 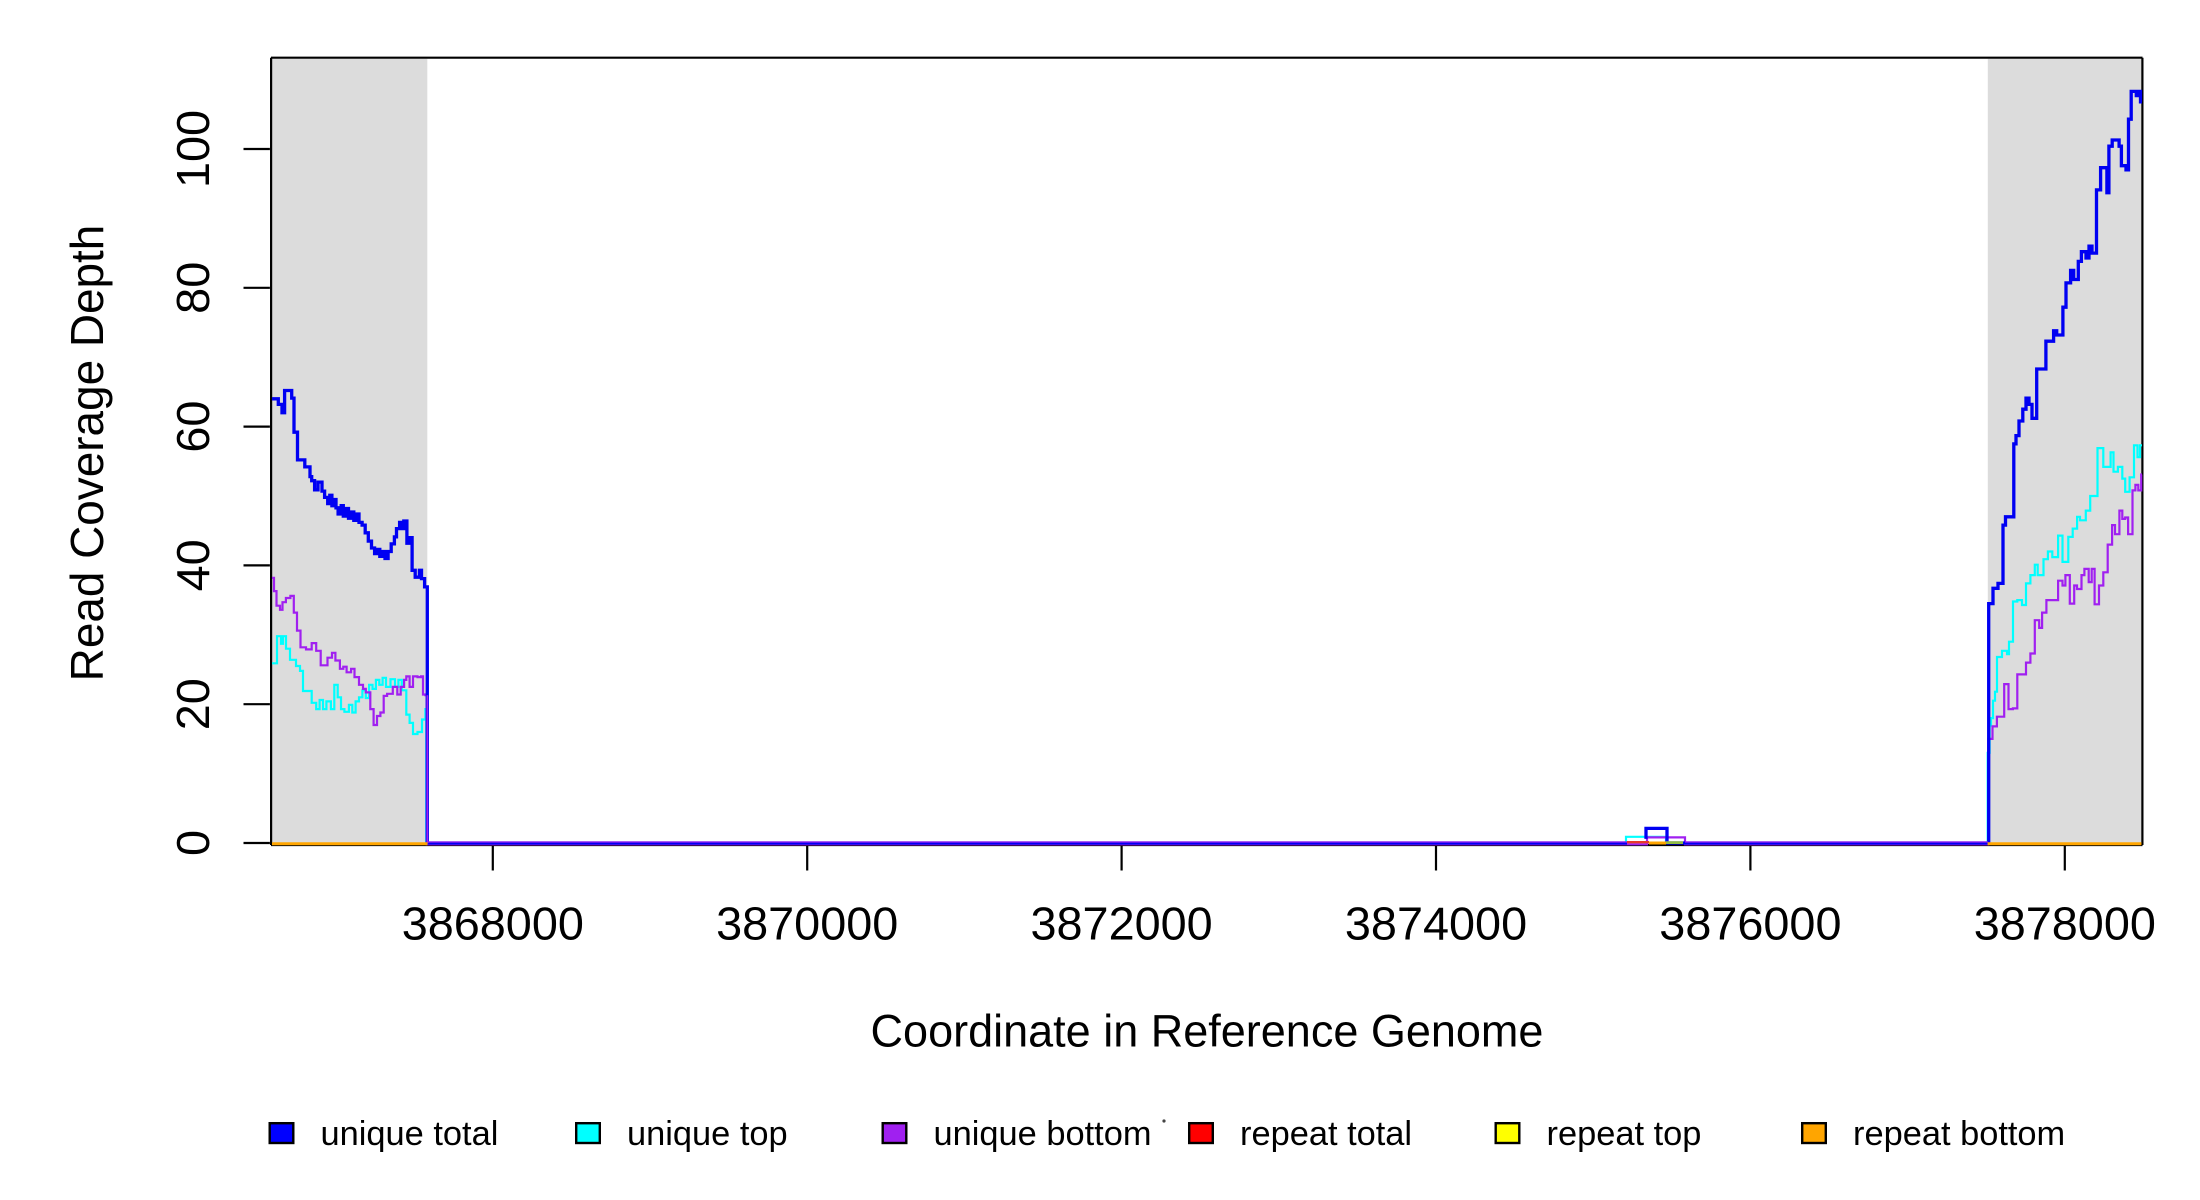 I want to click on svg-text: 3876000, so click(x=1750, y=924).